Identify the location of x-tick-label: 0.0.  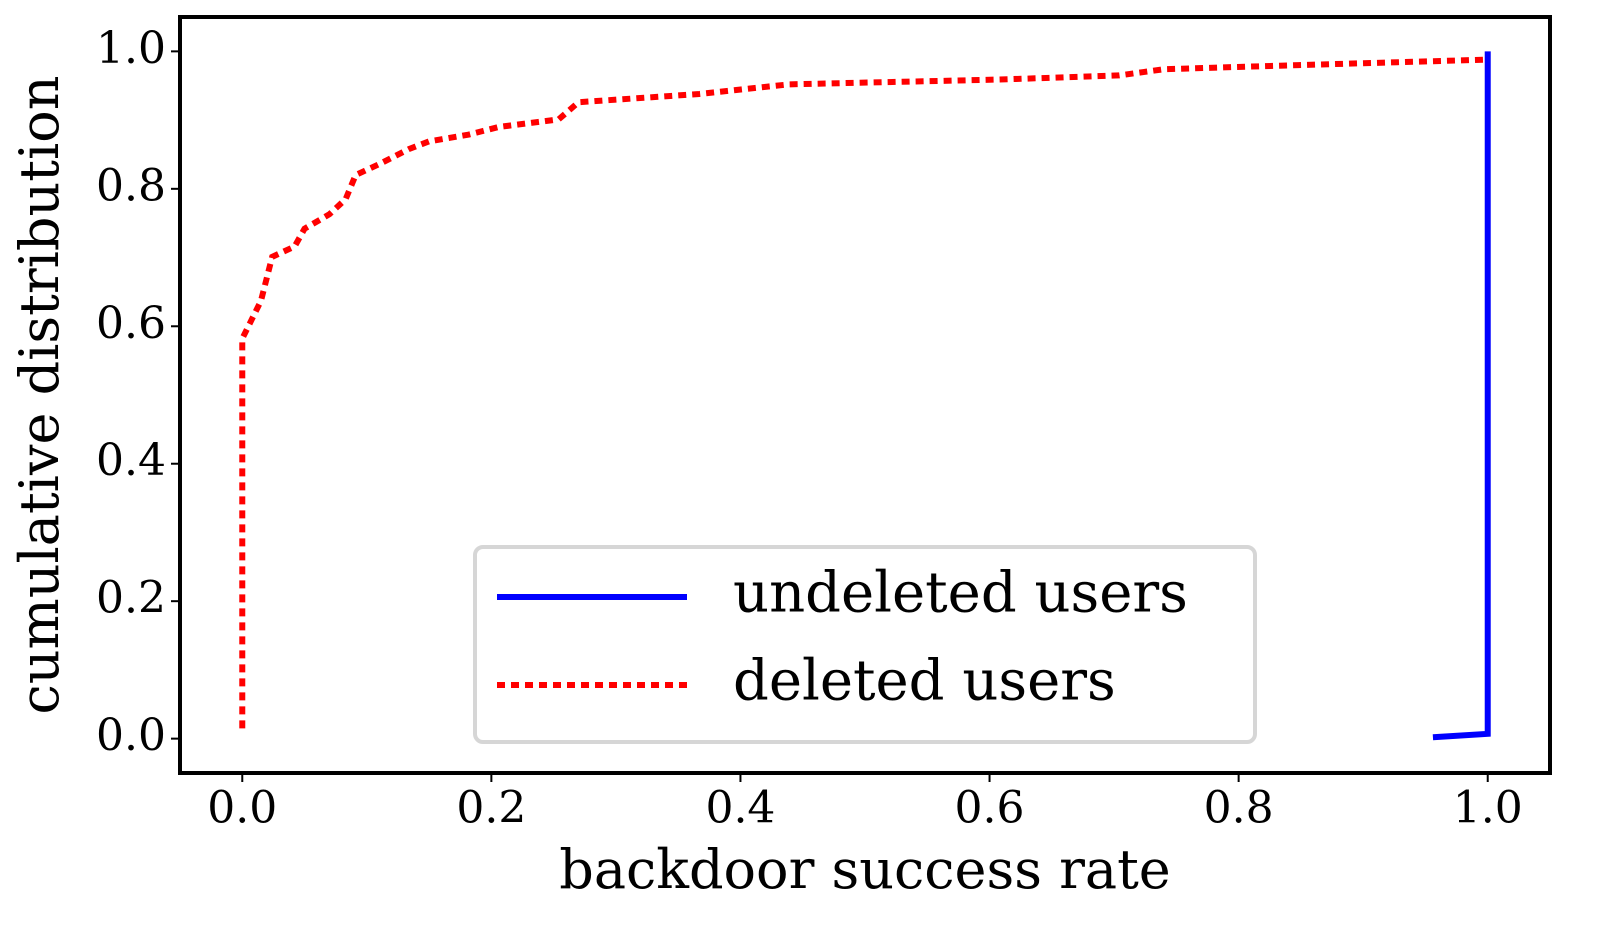
(242, 808).